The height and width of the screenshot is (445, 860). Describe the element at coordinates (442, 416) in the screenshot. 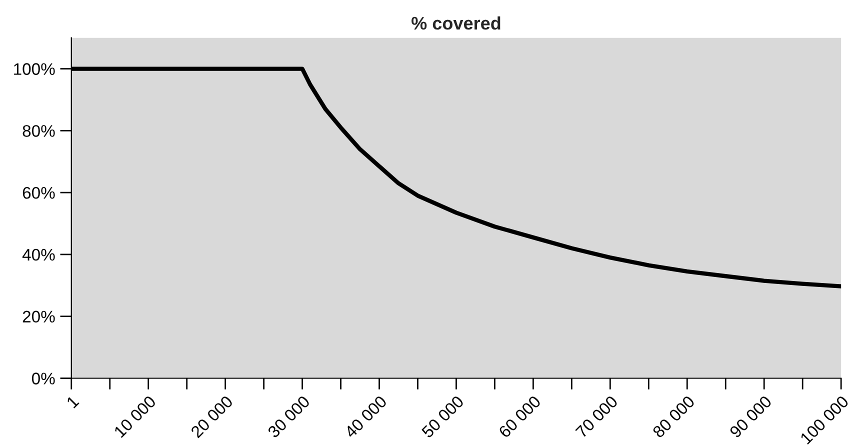

I see `x-tick-label: 50 000` at that location.